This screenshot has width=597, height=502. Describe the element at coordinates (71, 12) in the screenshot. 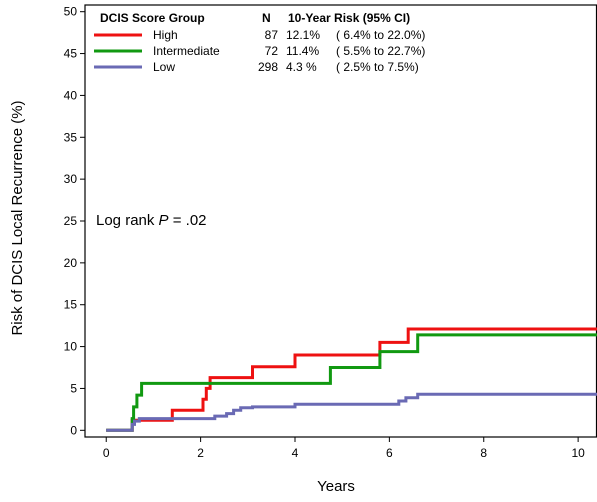

I see `y-tick-label: 50` at that location.